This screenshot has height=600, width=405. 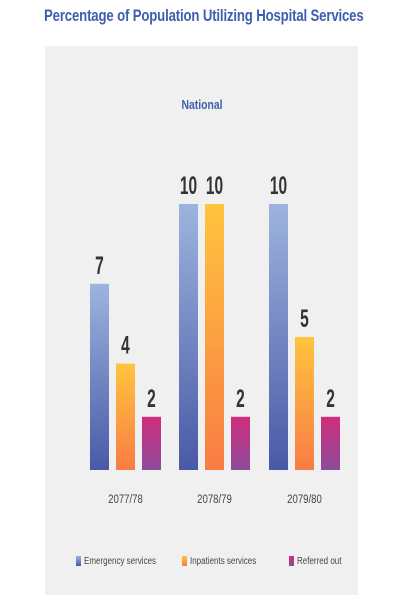 I want to click on x-tick-labels: 2077/78 2078/79 2079/80, so click(x=215, y=499).